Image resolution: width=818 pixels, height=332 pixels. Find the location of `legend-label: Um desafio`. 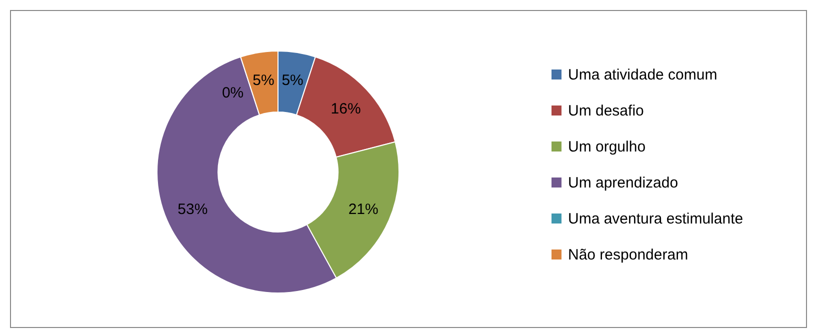

legend-label: Um desafio is located at coordinates (606, 111).